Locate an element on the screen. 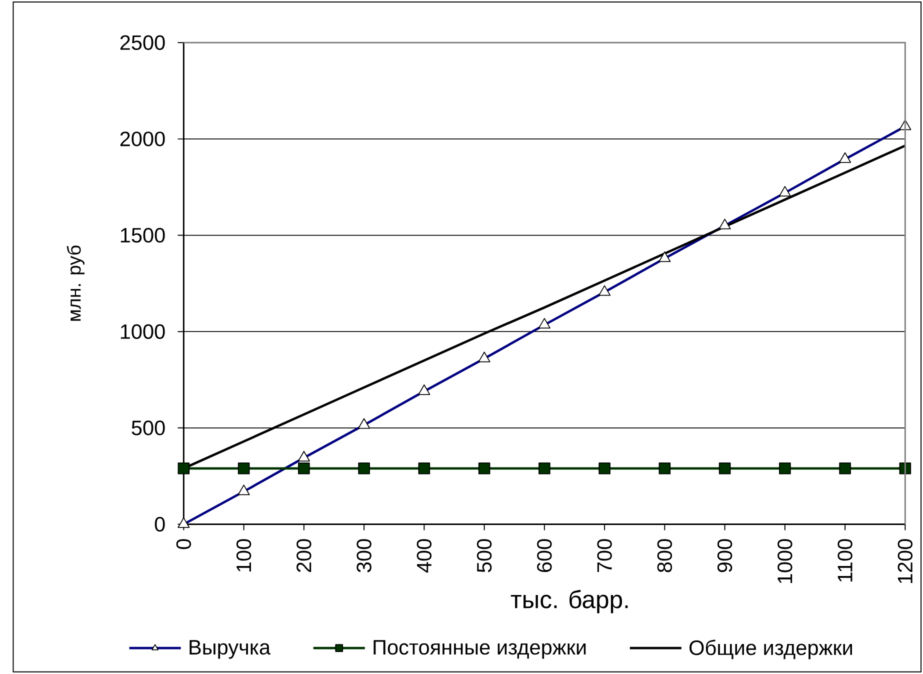 This screenshot has width=923, height=674. legend-label: Общие издержки is located at coordinates (771, 650).